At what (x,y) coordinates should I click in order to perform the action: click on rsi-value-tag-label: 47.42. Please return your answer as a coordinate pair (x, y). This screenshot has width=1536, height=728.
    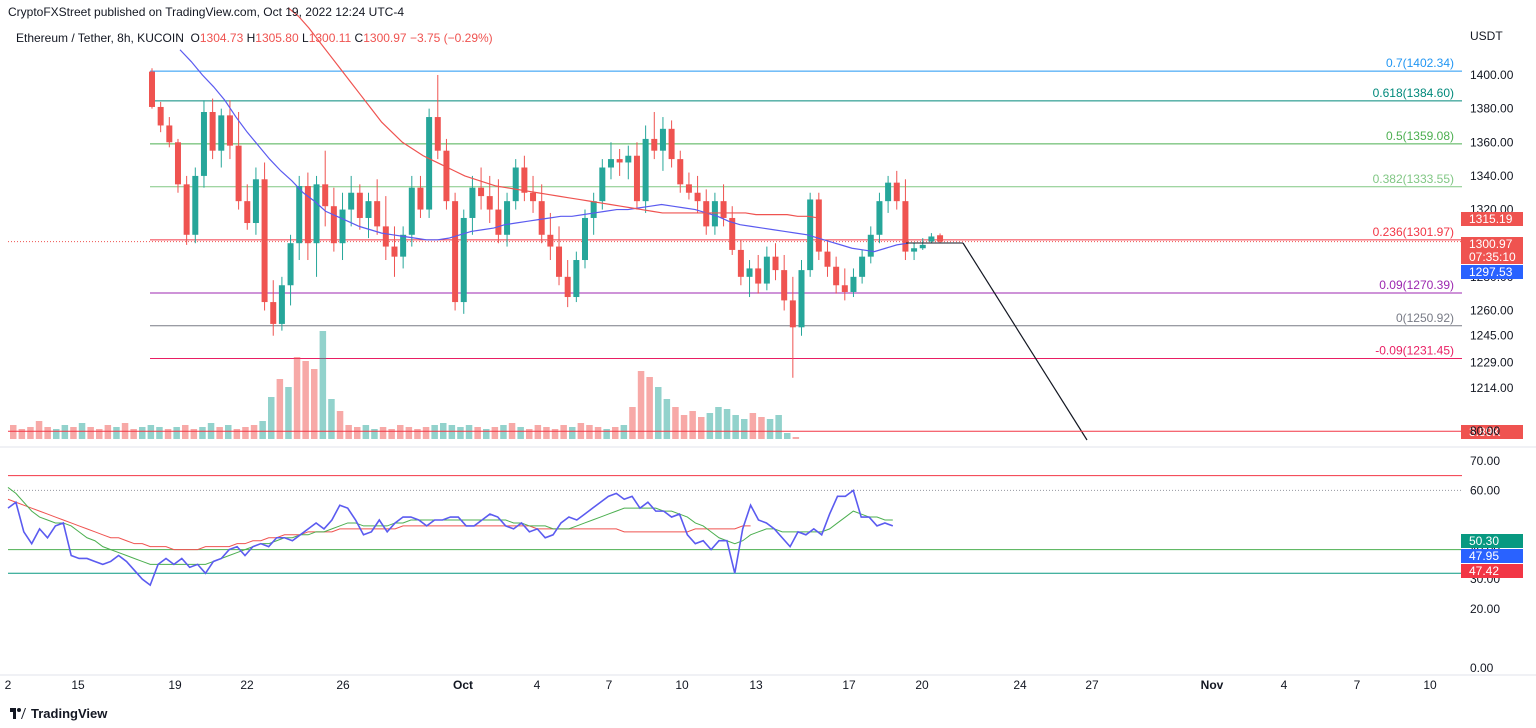
    Looking at the image, I should click on (1484, 571).